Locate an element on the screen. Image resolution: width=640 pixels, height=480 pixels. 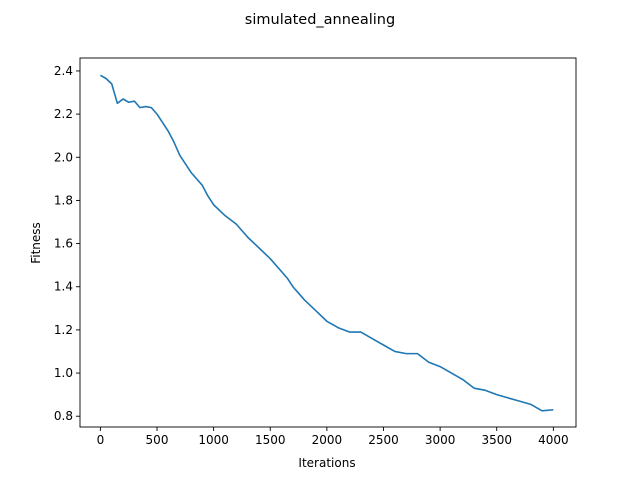
y-axis-label: Fitness is located at coordinates (36, 243).